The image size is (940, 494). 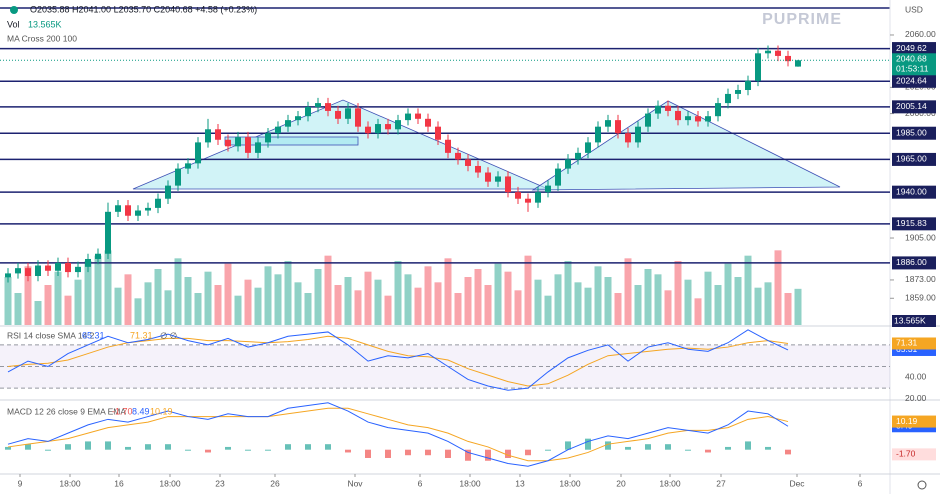 I want to click on x-tick-label: Nov, so click(x=355, y=483).